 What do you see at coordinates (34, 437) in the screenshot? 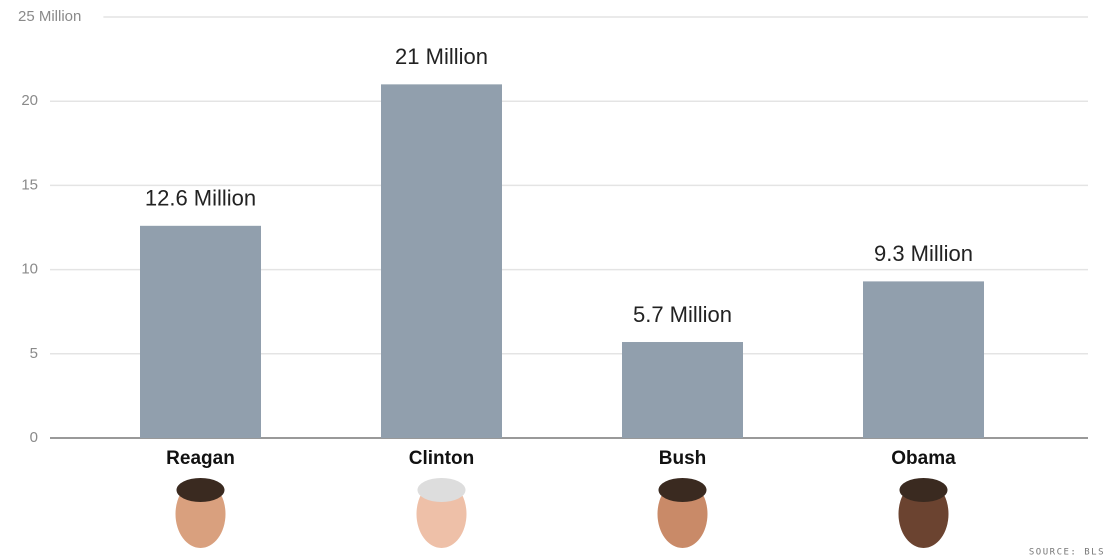
I see `y-tick-label: 0` at bounding box center [34, 437].